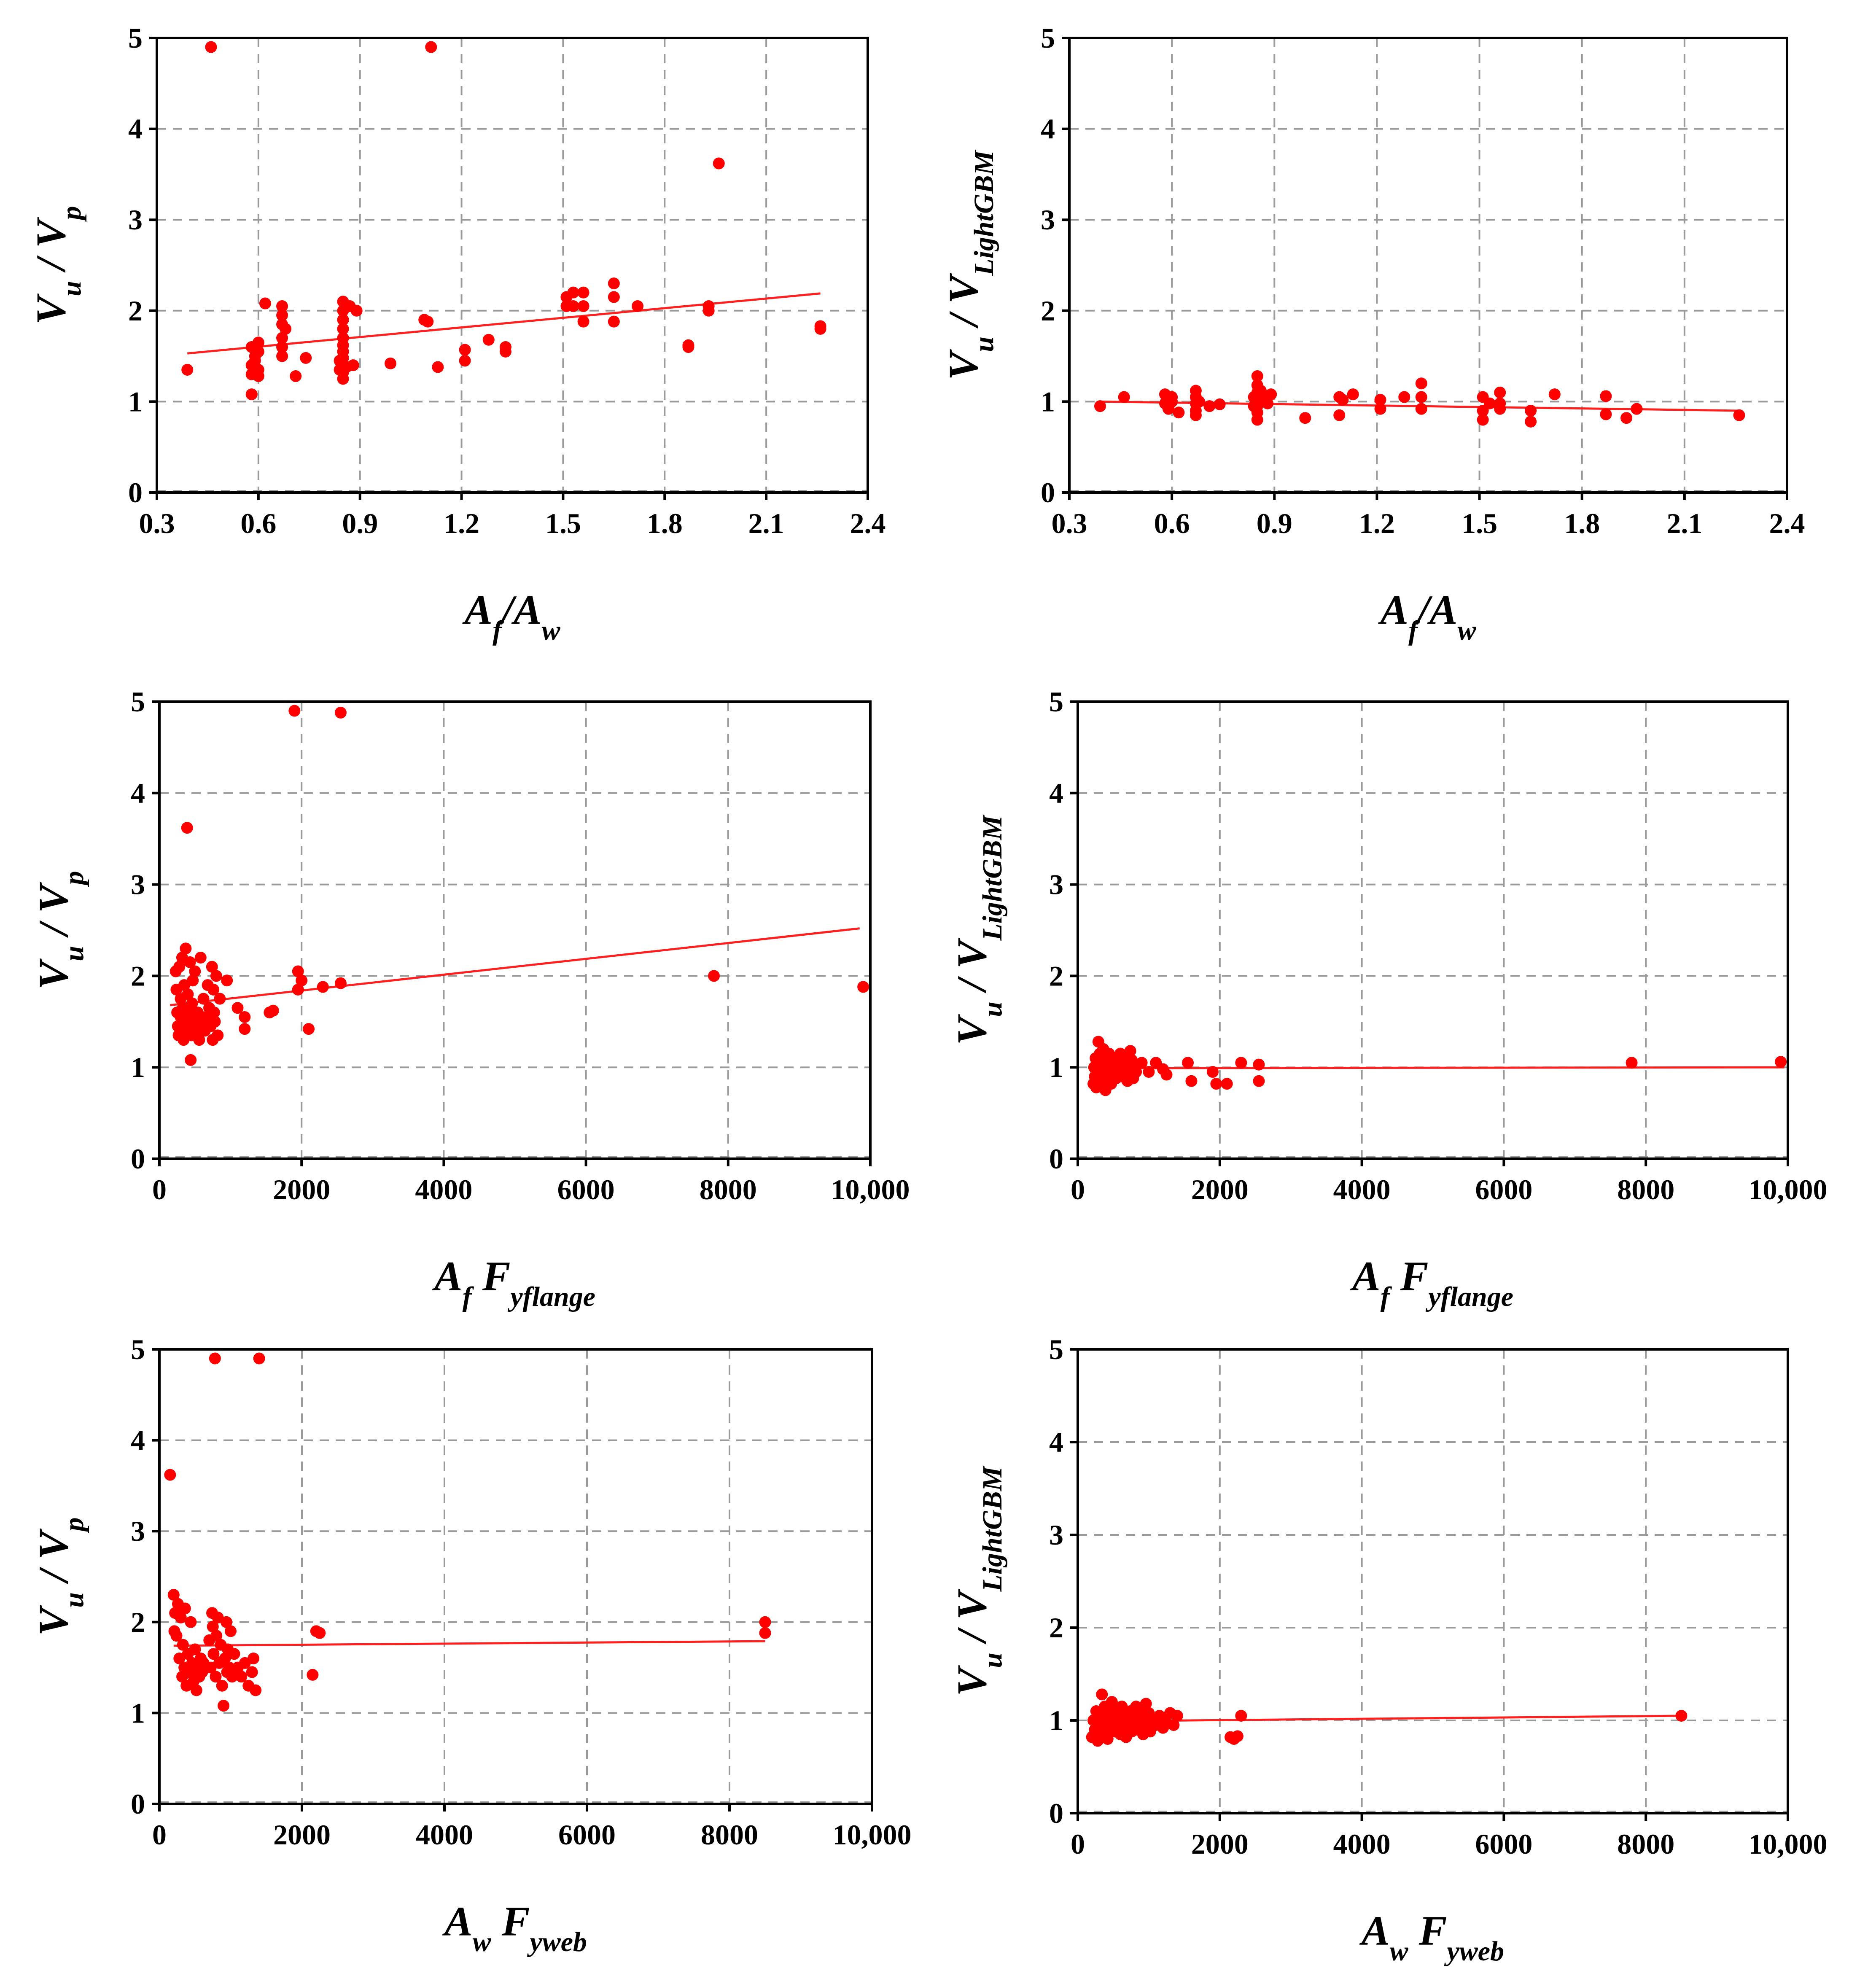 This screenshot has width=1876, height=1973. I want to click on label-part: / V, so click(53, 914).